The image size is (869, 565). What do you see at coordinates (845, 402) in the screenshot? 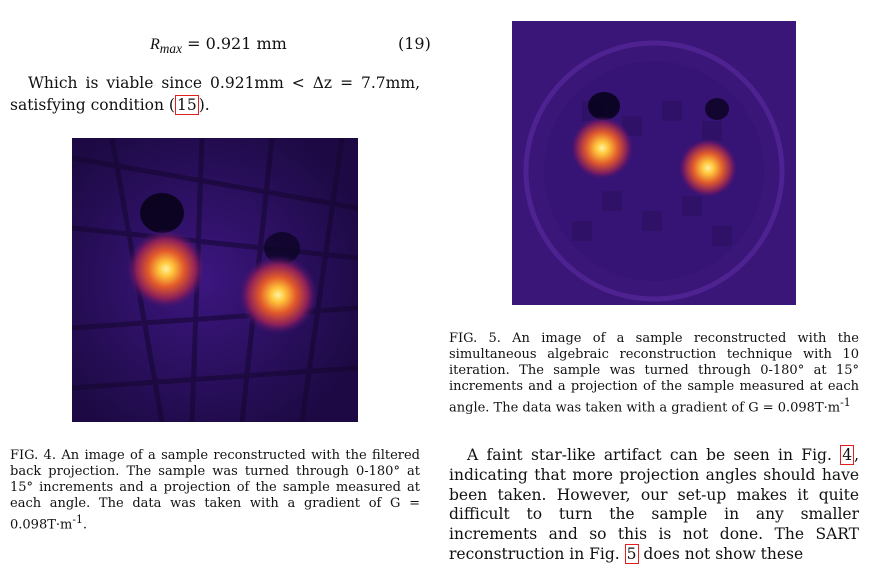
I see `figure-5-caption-exponent: -1` at bounding box center [845, 402].